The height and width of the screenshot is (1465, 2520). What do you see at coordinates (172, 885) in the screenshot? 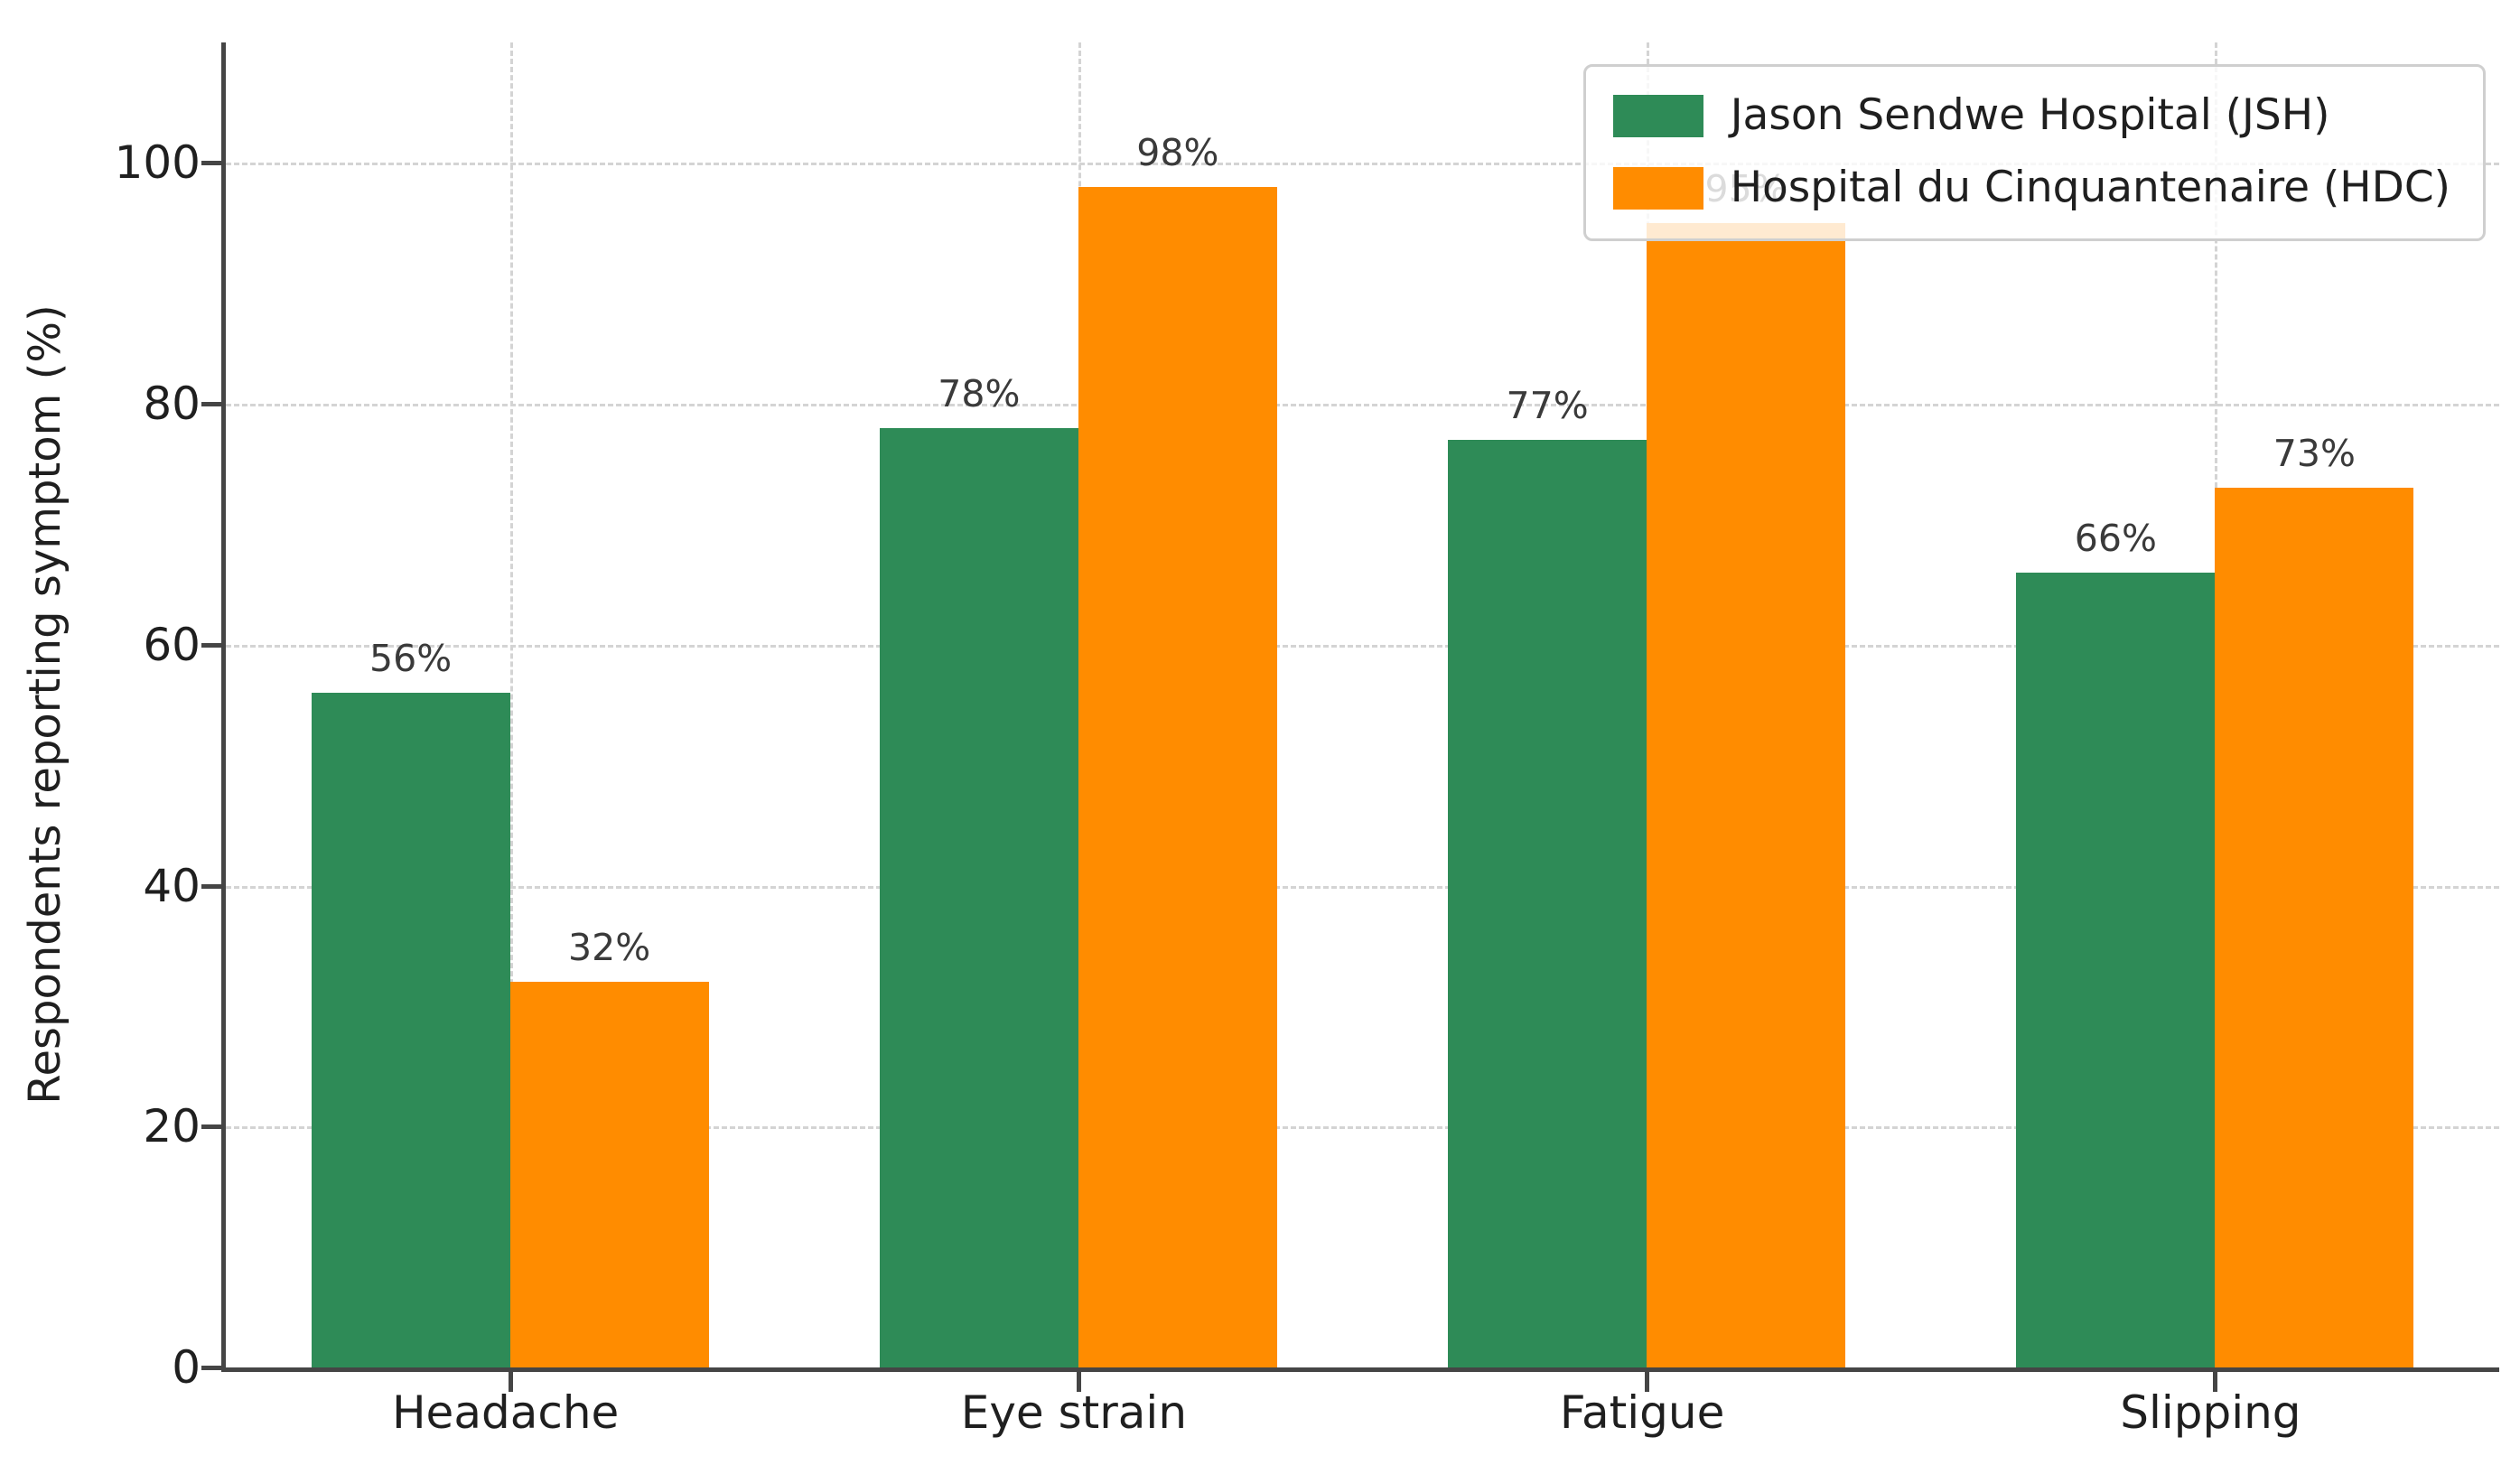
I see `y-tick-label-40: 40` at bounding box center [172, 885].